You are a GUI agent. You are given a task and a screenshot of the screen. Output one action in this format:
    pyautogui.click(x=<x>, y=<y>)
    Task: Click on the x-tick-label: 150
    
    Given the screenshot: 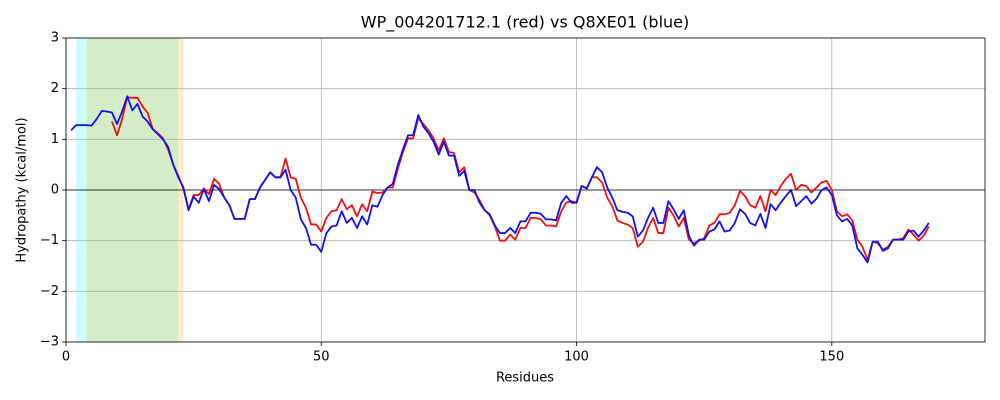 What is the action you would take?
    pyautogui.click(x=831, y=357)
    